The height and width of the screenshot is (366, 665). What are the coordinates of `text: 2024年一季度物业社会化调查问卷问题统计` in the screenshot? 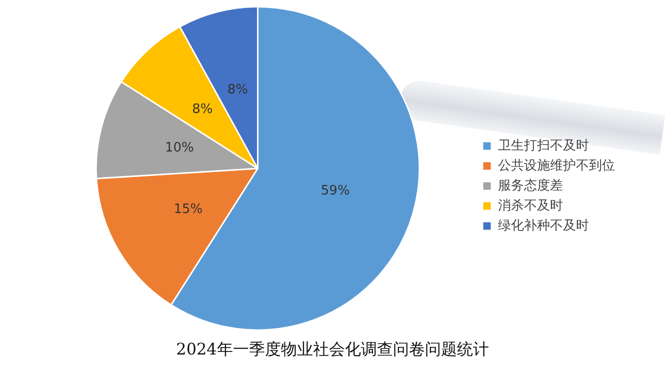 It's located at (332, 349).